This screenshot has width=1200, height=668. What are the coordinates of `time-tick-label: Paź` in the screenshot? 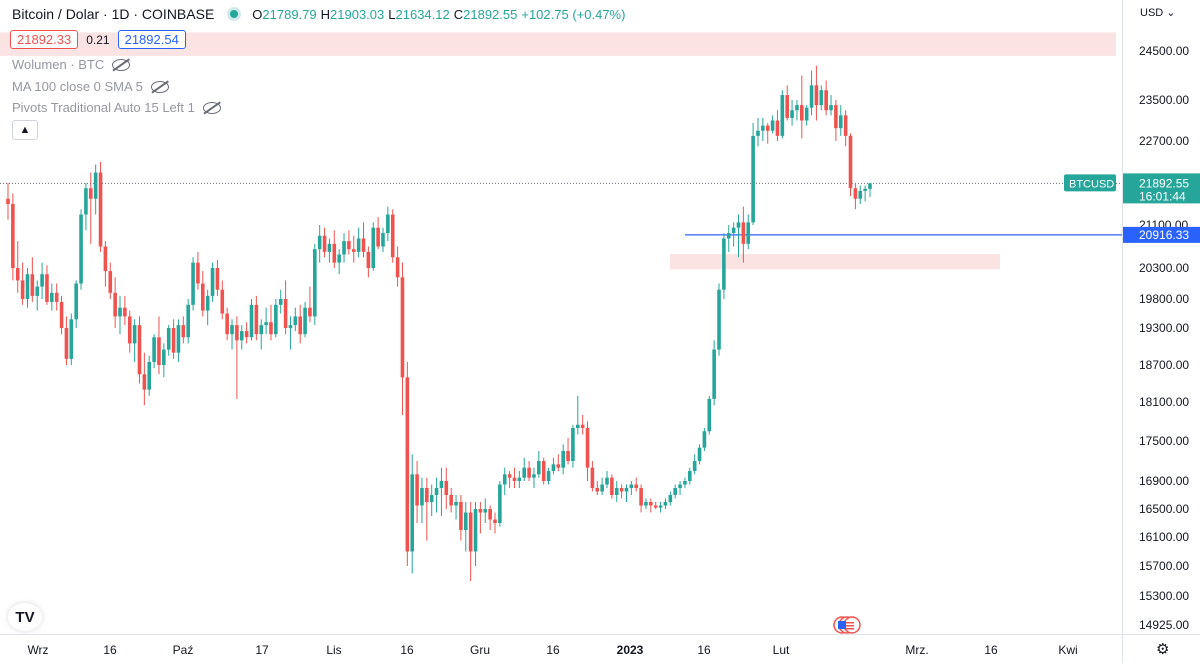 It's located at (183, 650).